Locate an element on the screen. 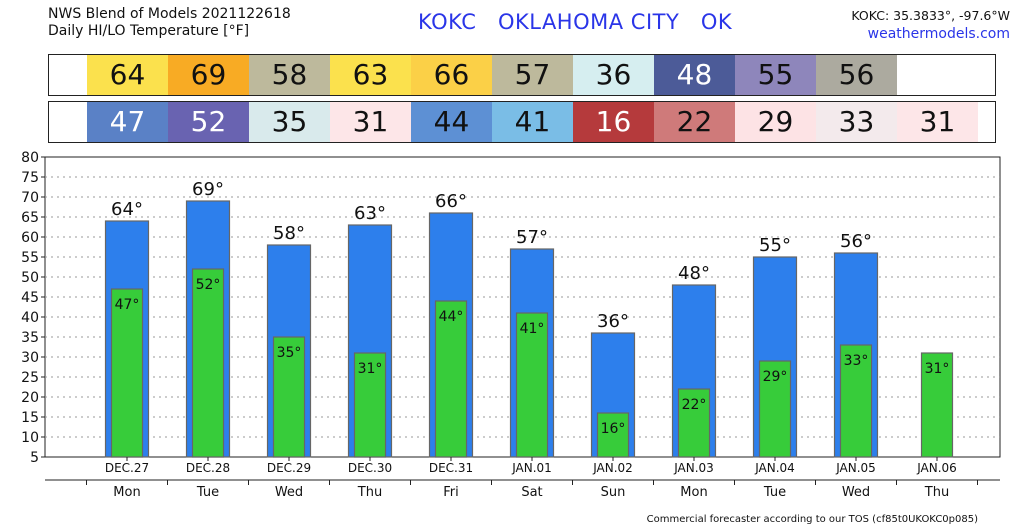 The height and width of the screenshot is (531, 1024). x-tick-label: JAN.02 is located at coordinates (612, 468).